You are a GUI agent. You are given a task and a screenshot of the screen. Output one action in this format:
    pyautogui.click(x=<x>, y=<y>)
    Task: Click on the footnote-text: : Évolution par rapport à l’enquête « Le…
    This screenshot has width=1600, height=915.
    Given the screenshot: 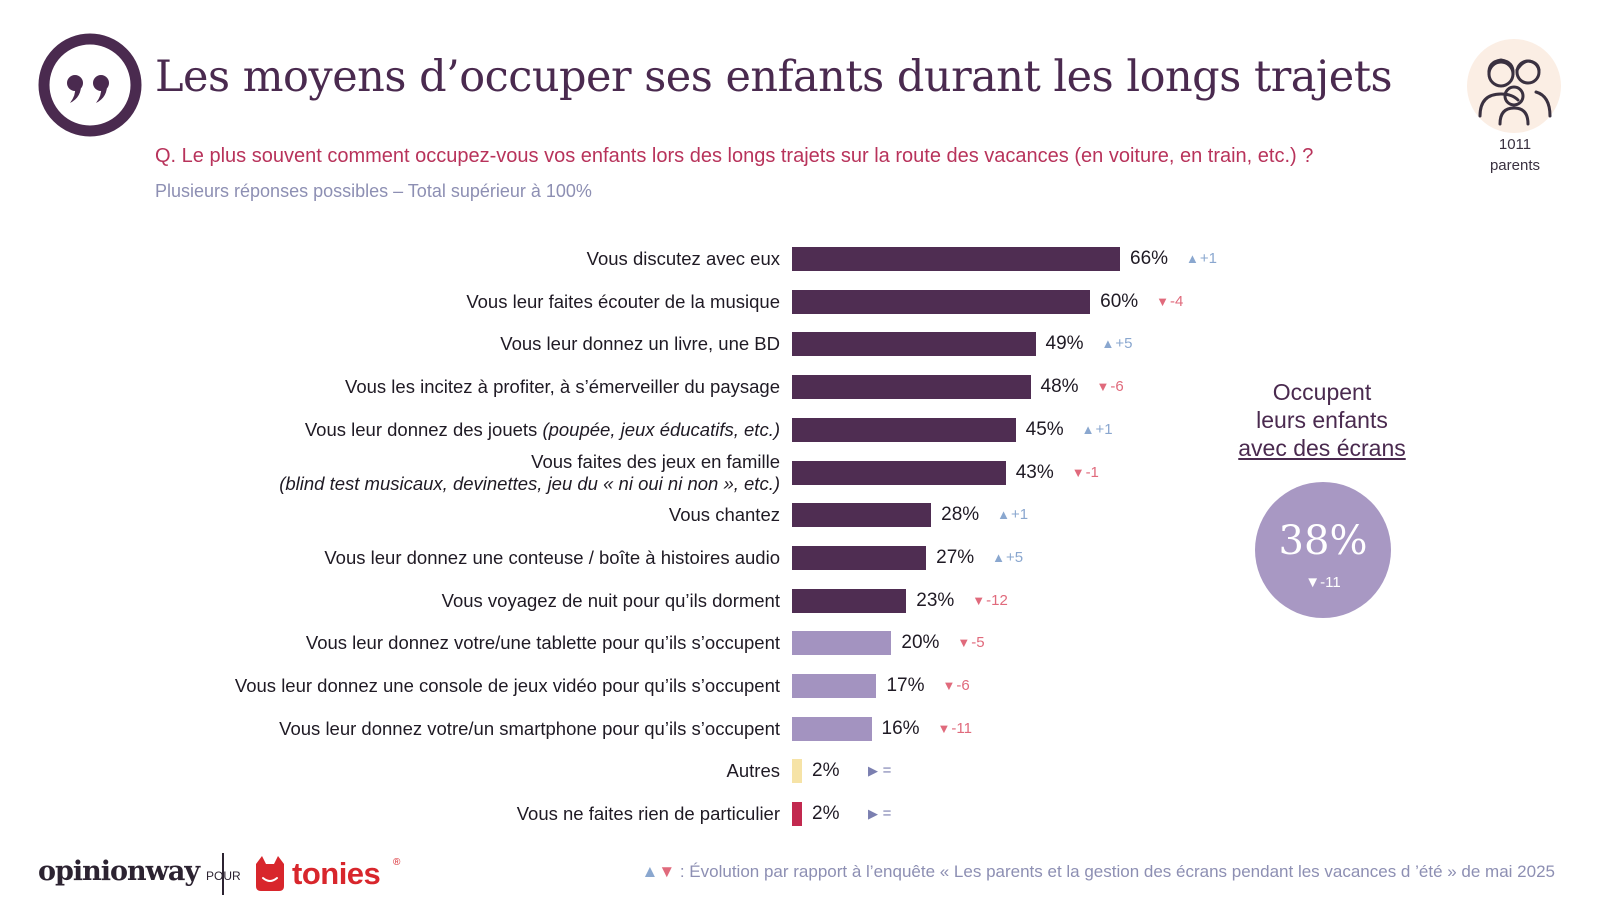 What is the action you would take?
    pyautogui.click(x=1115, y=871)
    